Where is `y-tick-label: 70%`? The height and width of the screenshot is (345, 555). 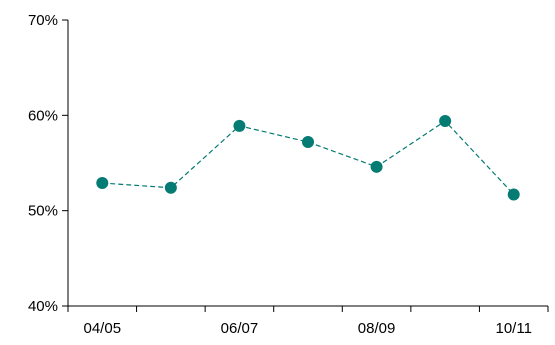
y-tick-label: 70% is located at coordinates (43, 20).